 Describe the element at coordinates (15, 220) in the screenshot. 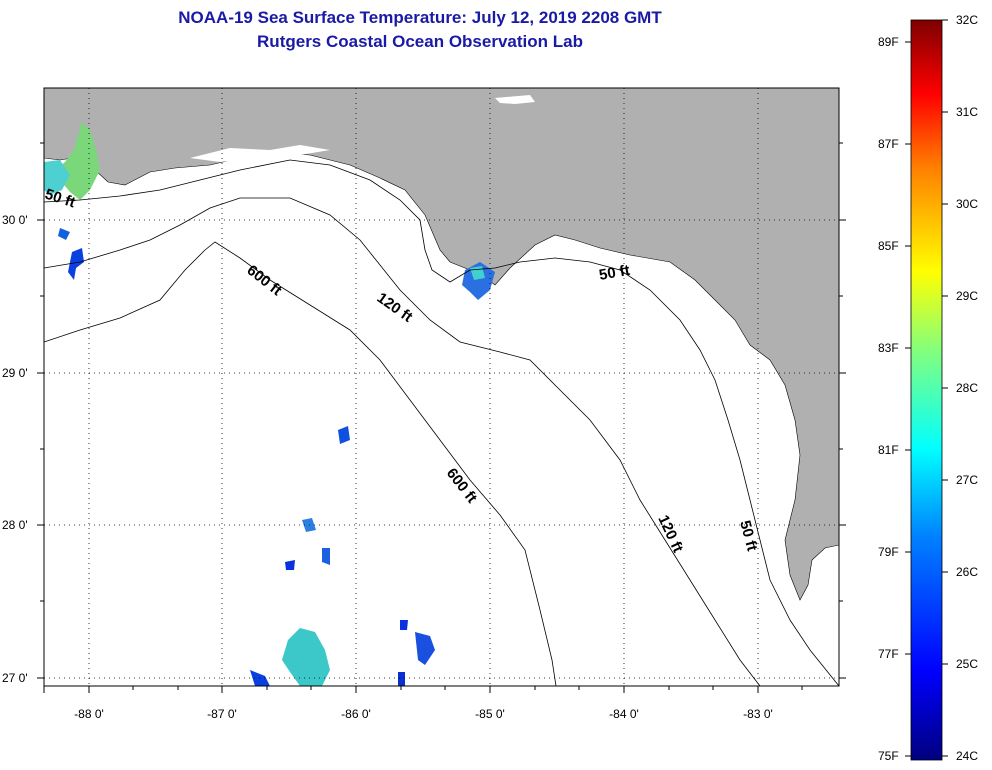

I see `y-tick-label: 30 0'` at that location.